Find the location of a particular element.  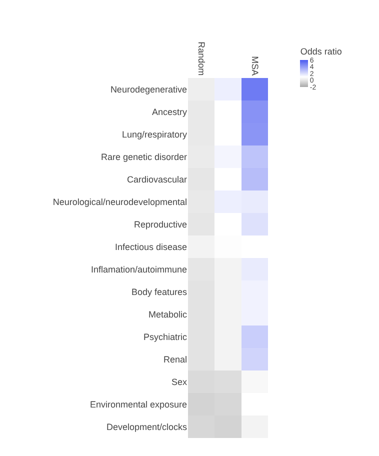

y-tick-label: Neurological/neurodevelopmental is located at coordinates (119, 201).